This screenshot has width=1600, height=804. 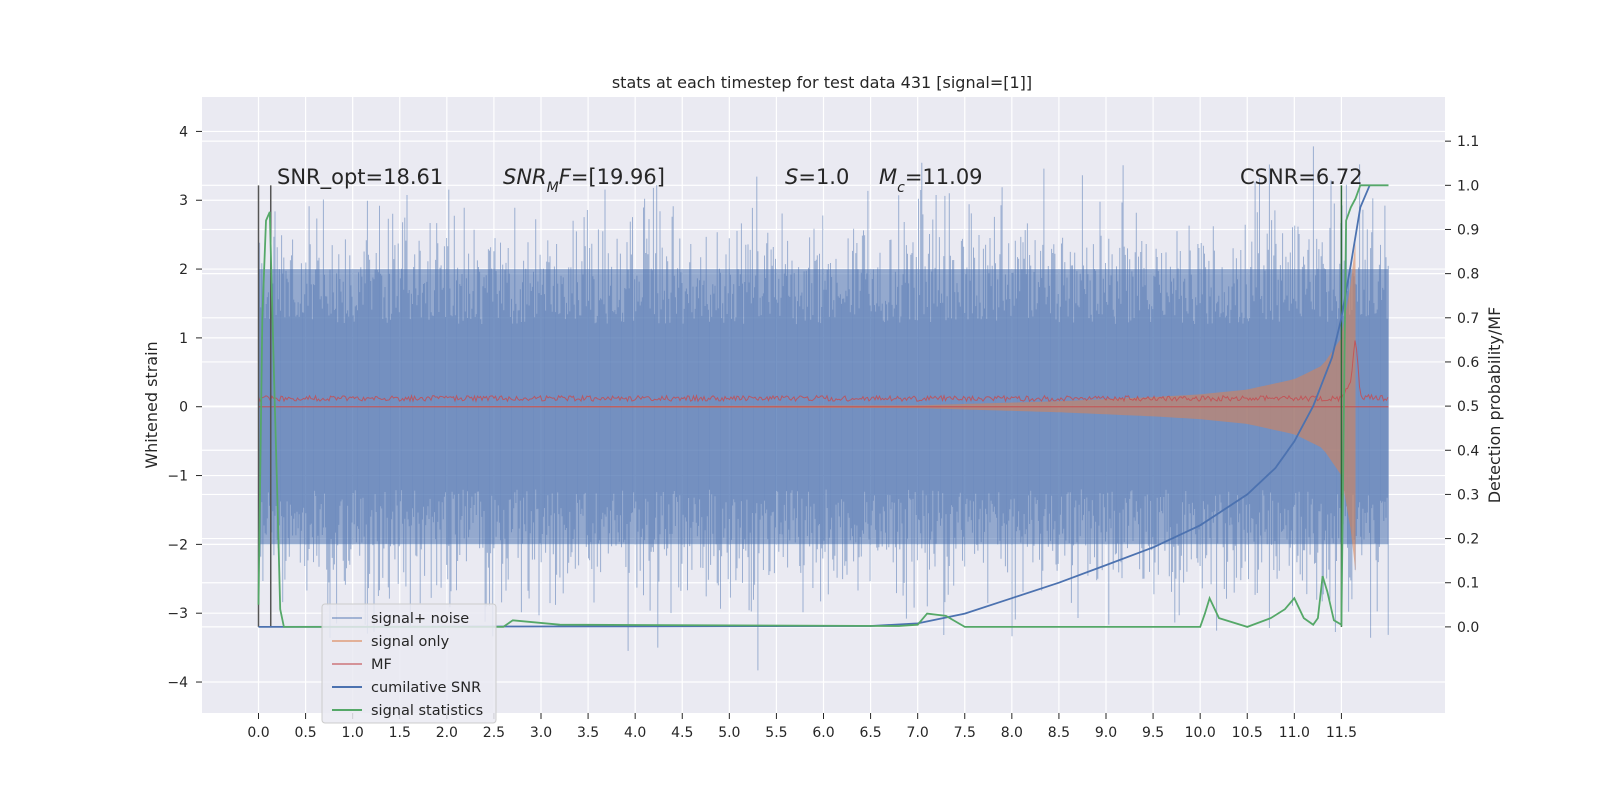 What do you see at coordinates (1301, 177) in the screenshot?
I see `annotation-csnr: CSNR=6.72` at bounding box center [1301, 177].